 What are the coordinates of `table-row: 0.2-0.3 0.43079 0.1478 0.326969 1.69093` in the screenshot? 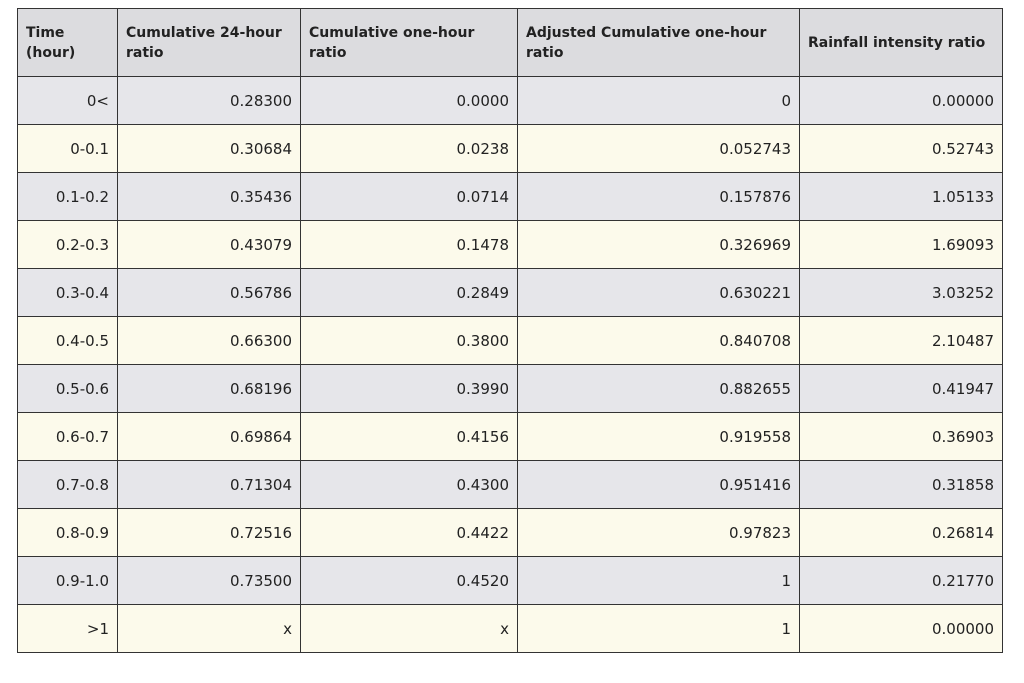 It's located at (510, 244).